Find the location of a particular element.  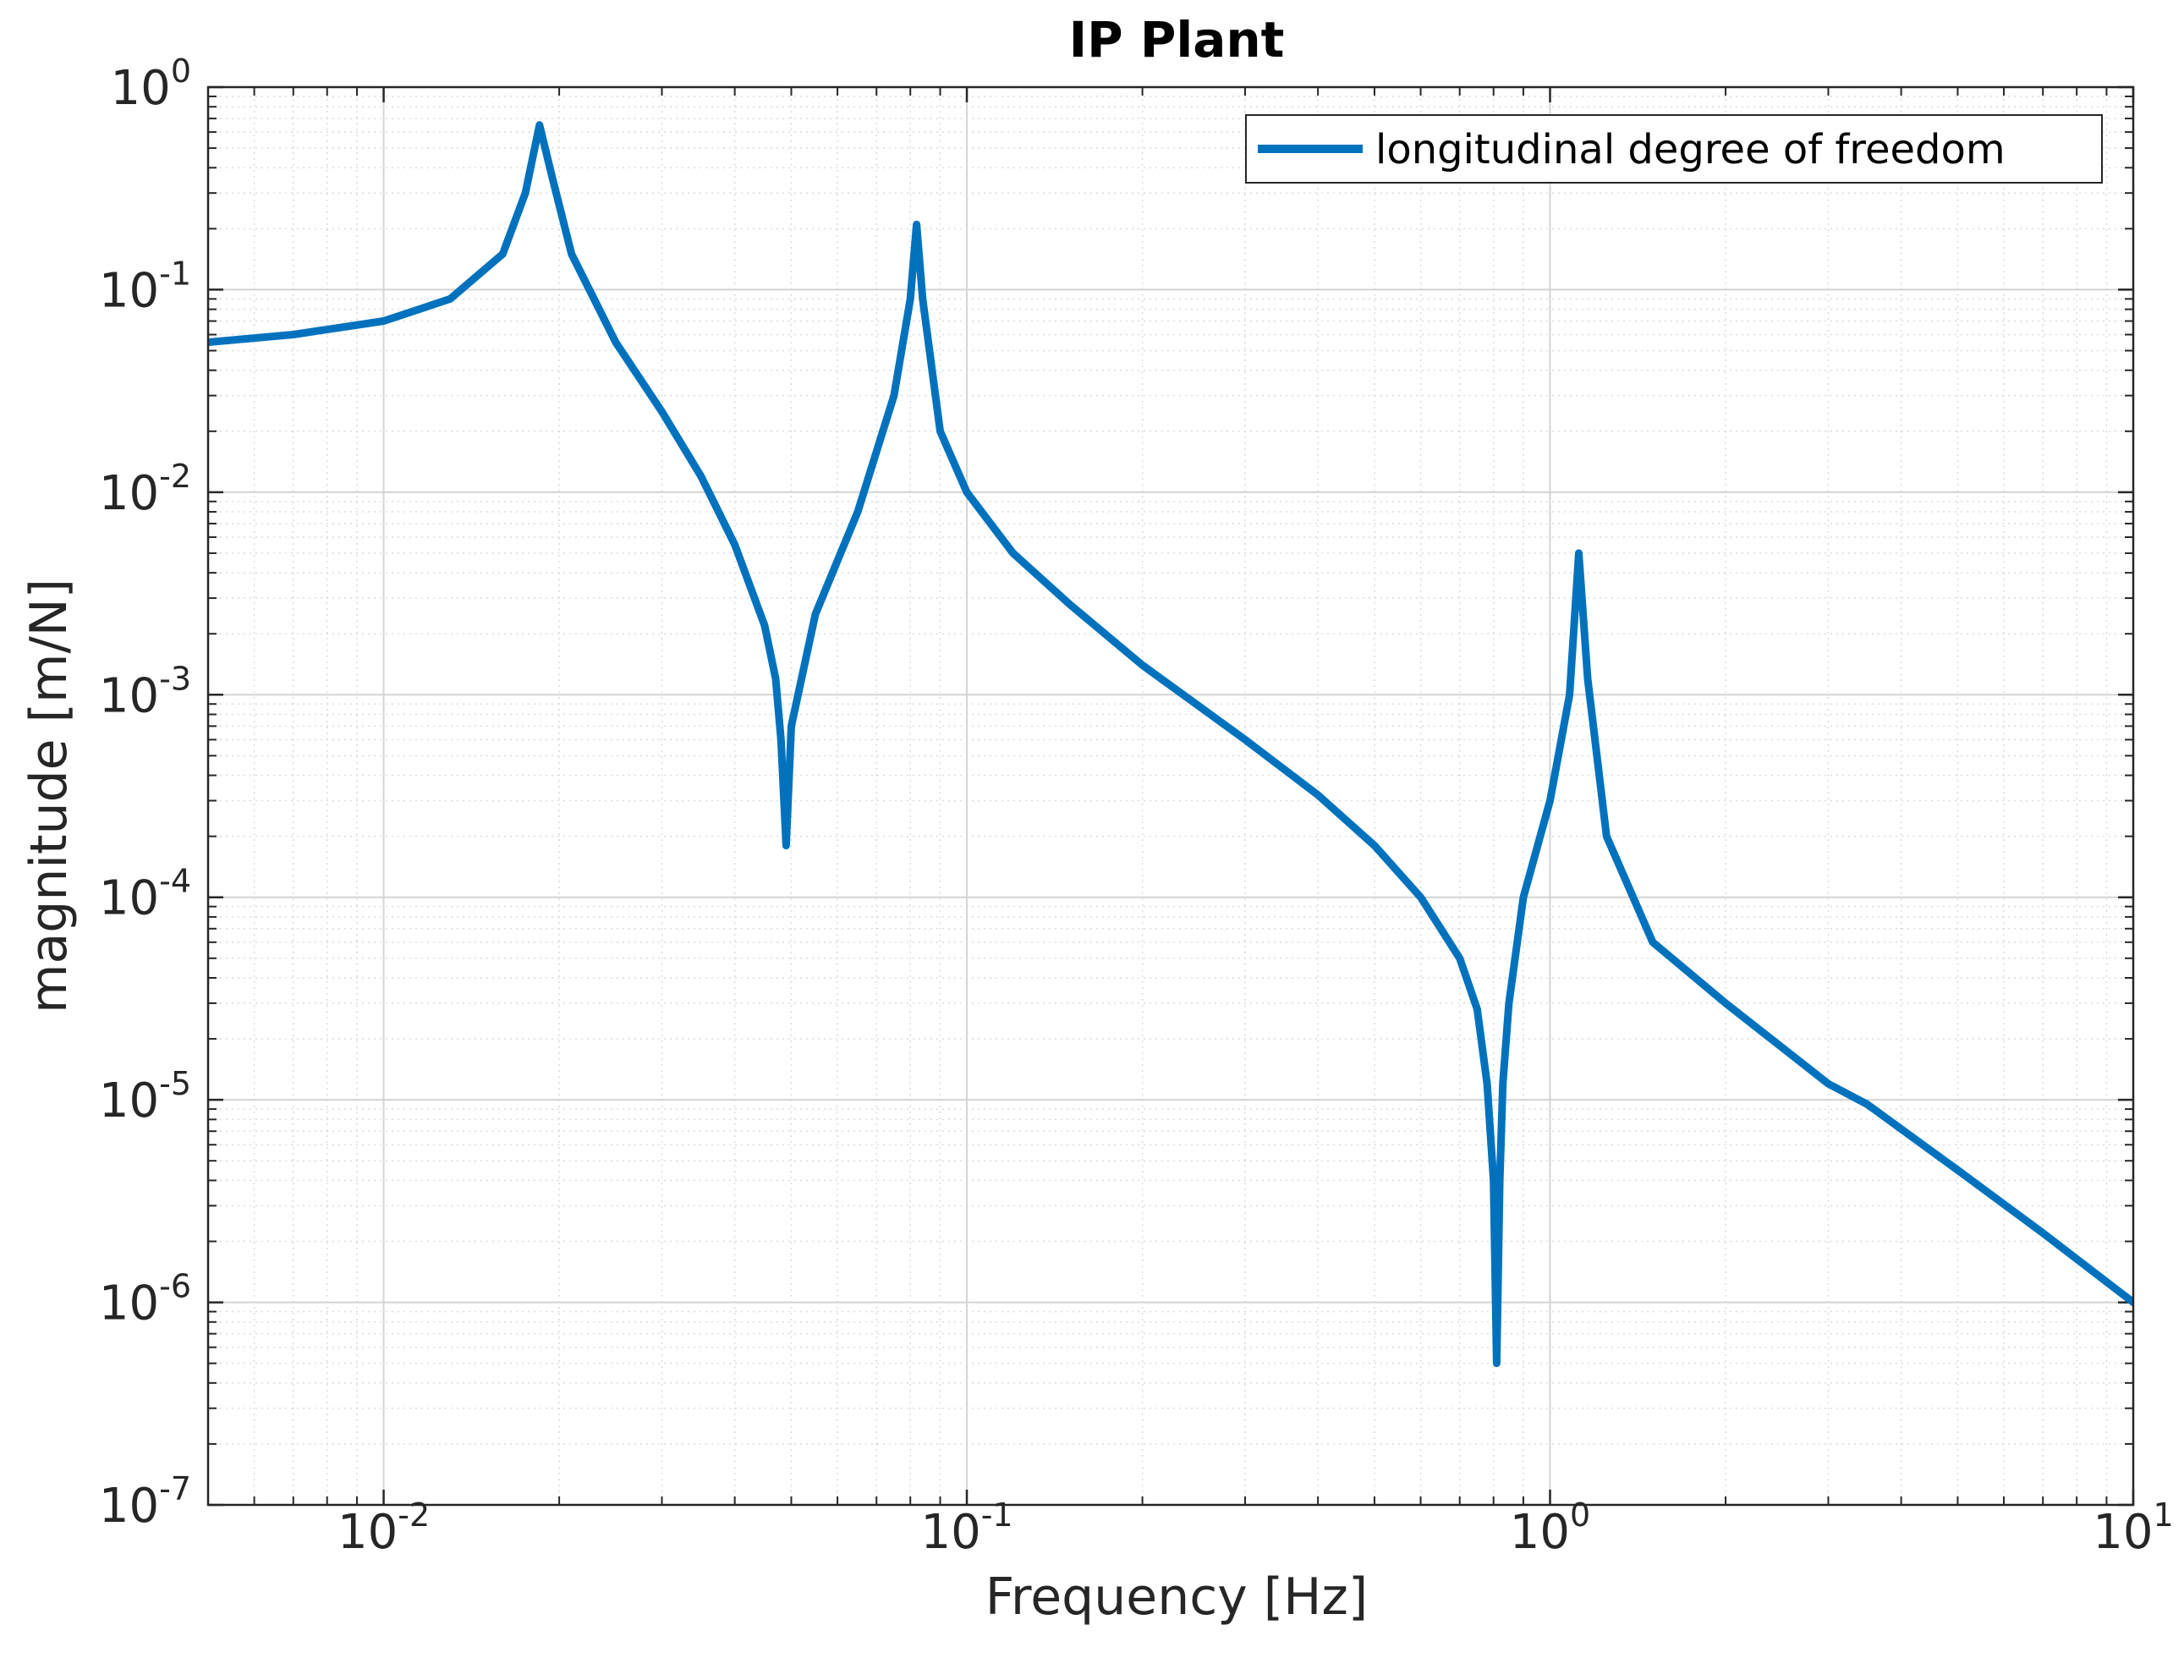

y-tick-exponent: -5 is located at coordinates (175, 1083).